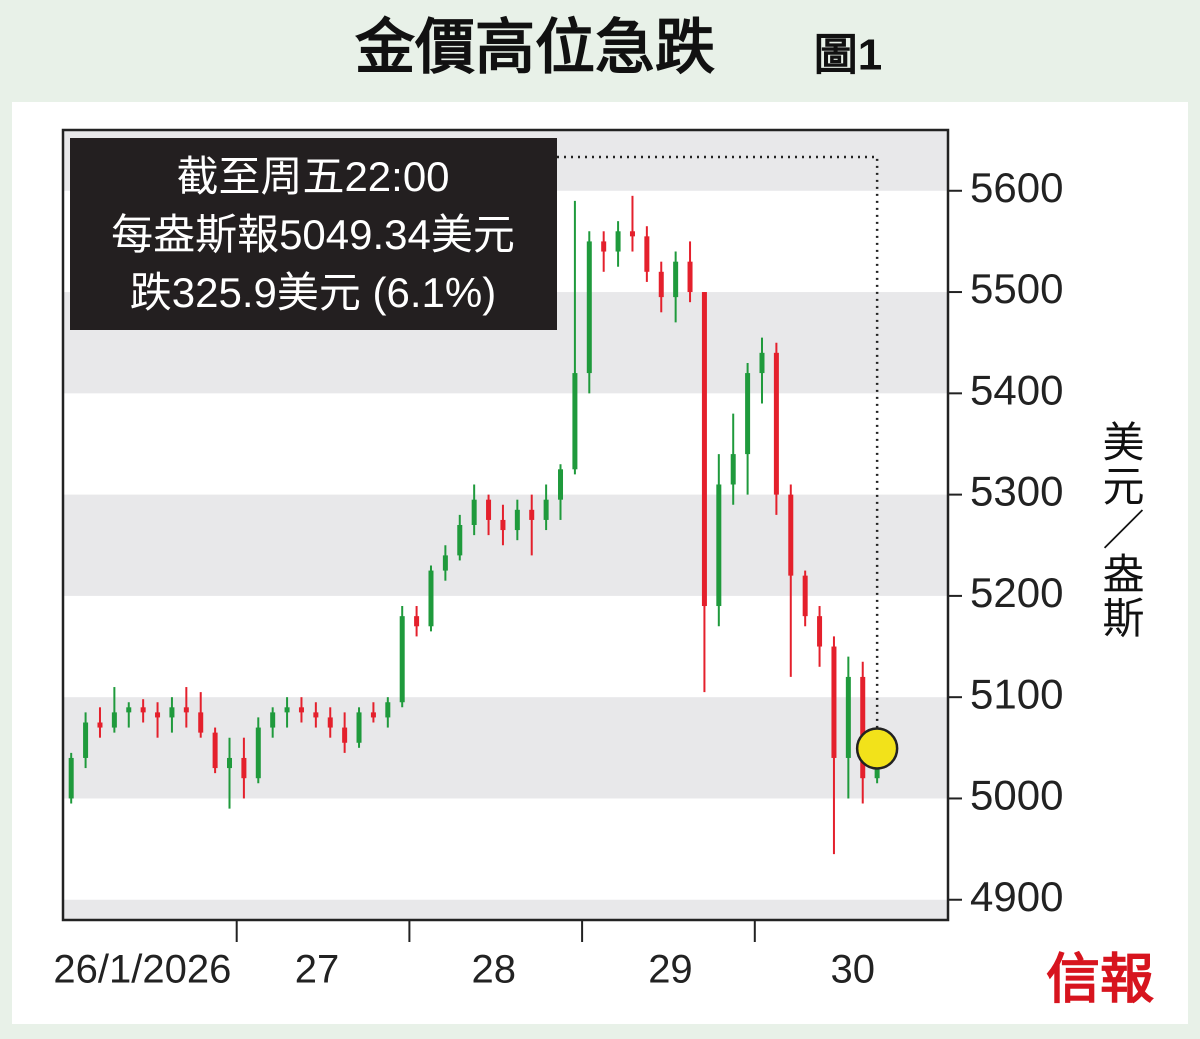 This screenshot has width=1200, height=1039. I want to click on annotation-box, so click(313, 234).